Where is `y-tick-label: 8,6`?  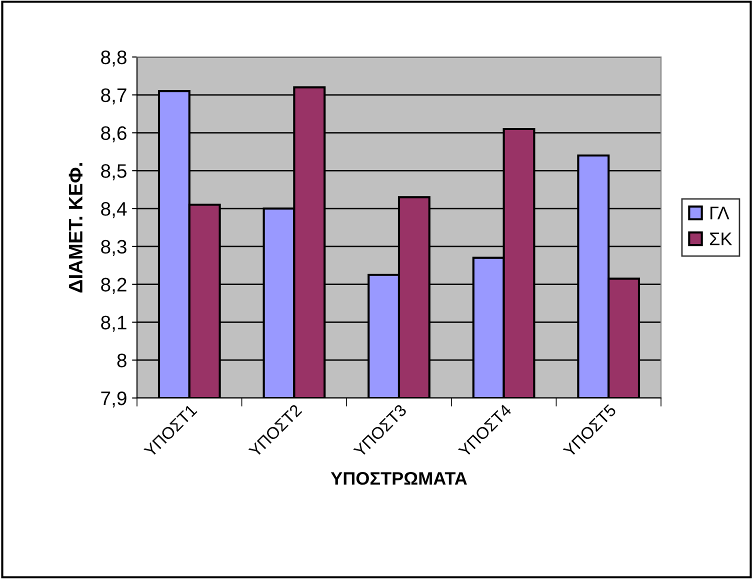
y-tick-label: 8,6 is located at coordinates (113, 134).